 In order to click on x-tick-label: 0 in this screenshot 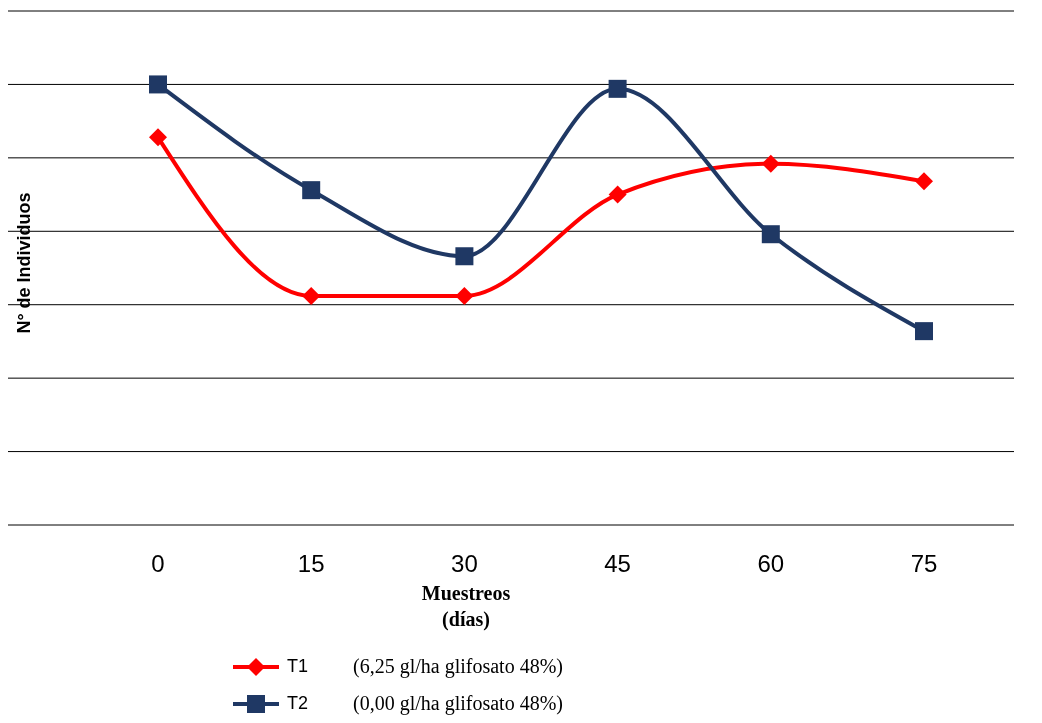, I will do `click(158, 564)`.